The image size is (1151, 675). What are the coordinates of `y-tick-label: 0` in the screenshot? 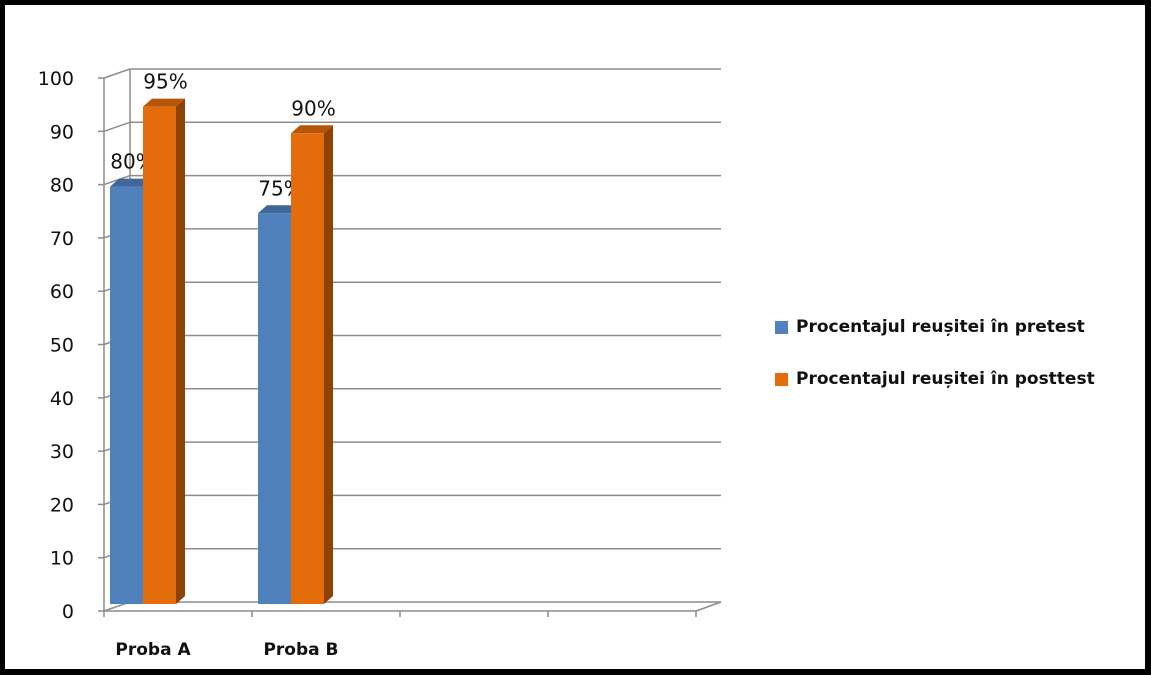 It's located at (68, 612).